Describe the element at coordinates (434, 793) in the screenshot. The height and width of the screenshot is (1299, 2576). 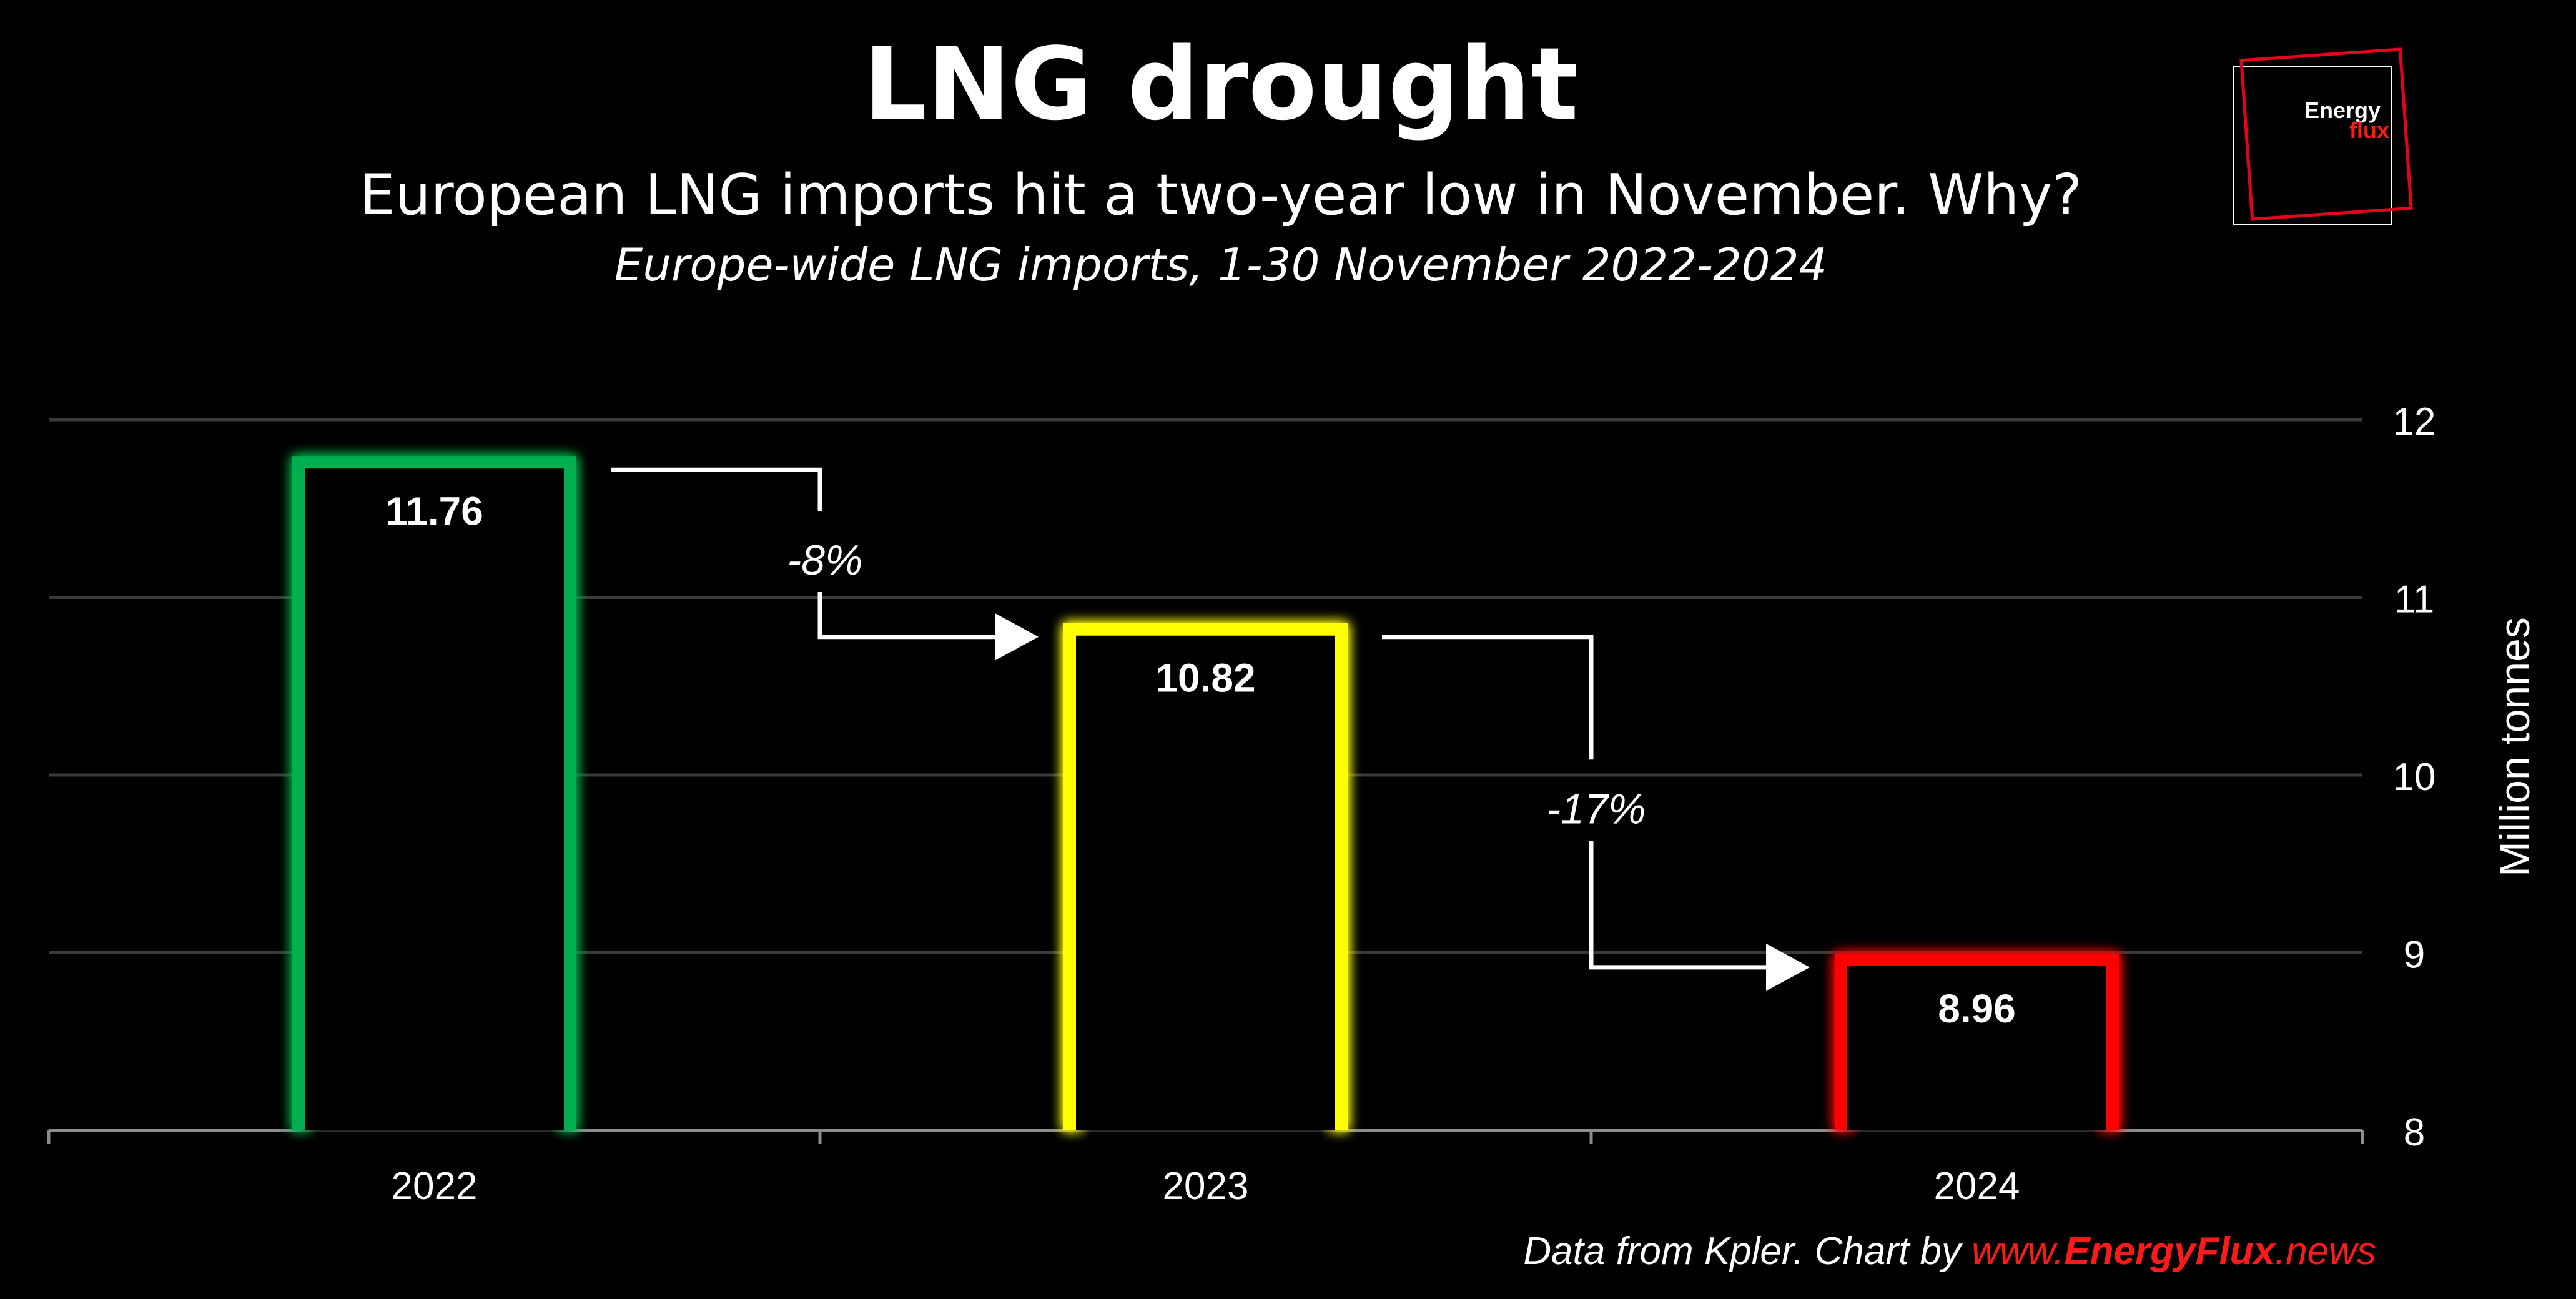
I see `bar-2022` at that location.